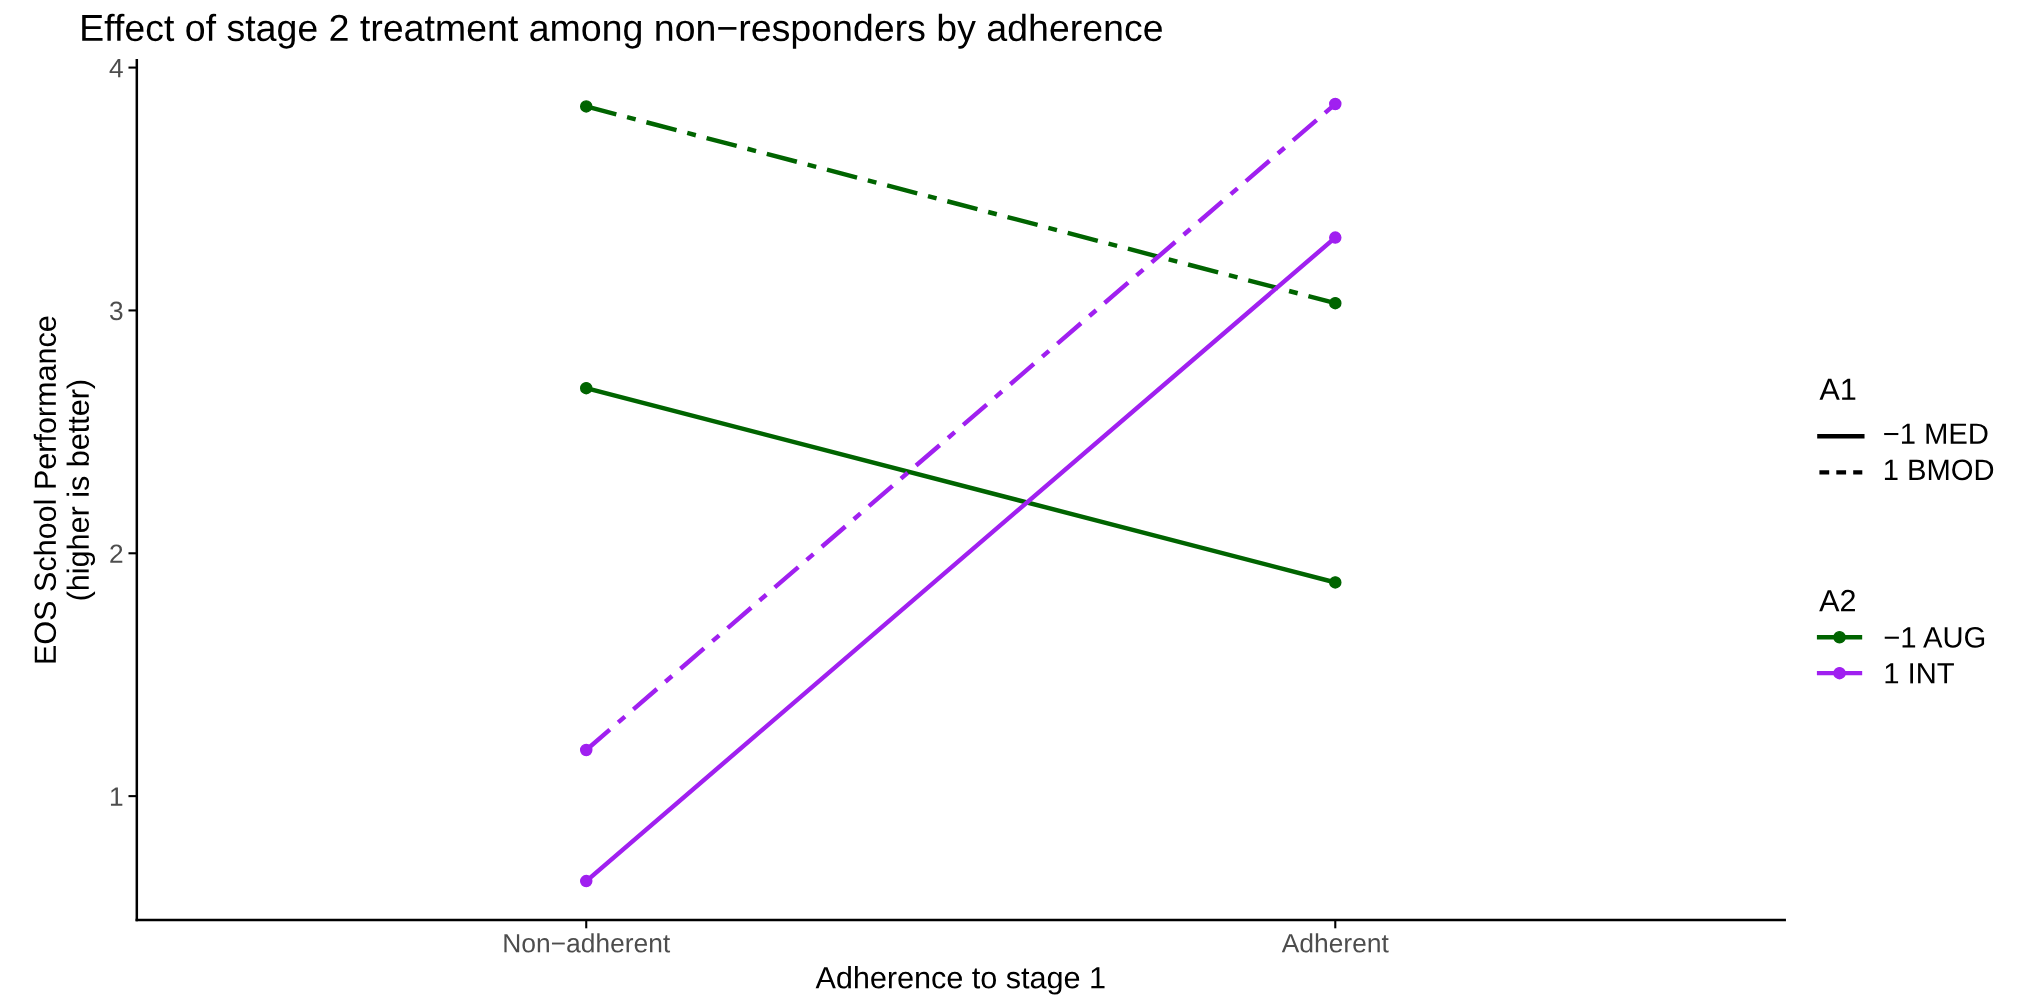  Describe the element at coordinates (1939, 470) in the screenshot. I see `text: 1 BMOD` at that location.